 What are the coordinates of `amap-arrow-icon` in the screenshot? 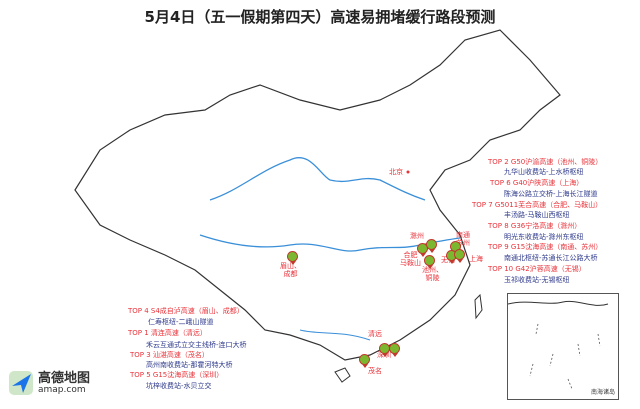 It's located at (21, 383).